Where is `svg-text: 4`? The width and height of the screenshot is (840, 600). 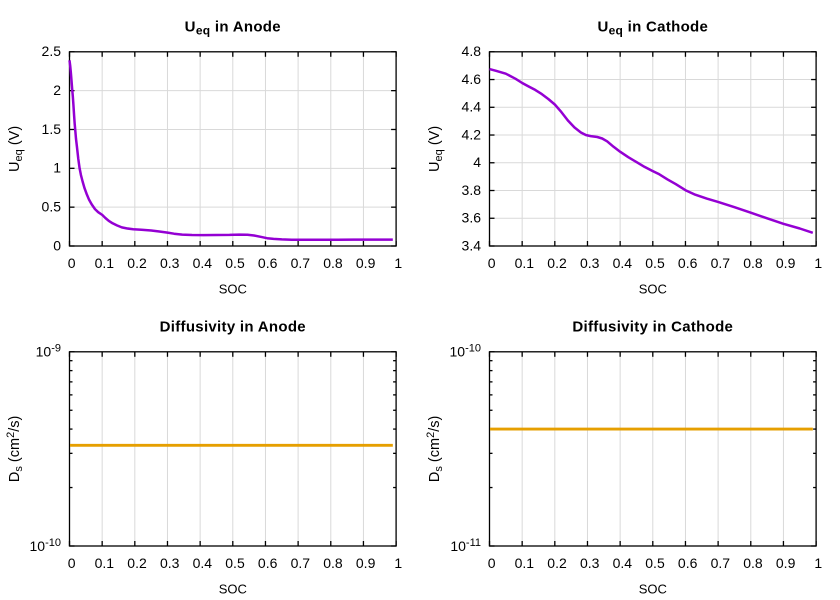 svg-text: 4 is located at coordinates (477, 162).